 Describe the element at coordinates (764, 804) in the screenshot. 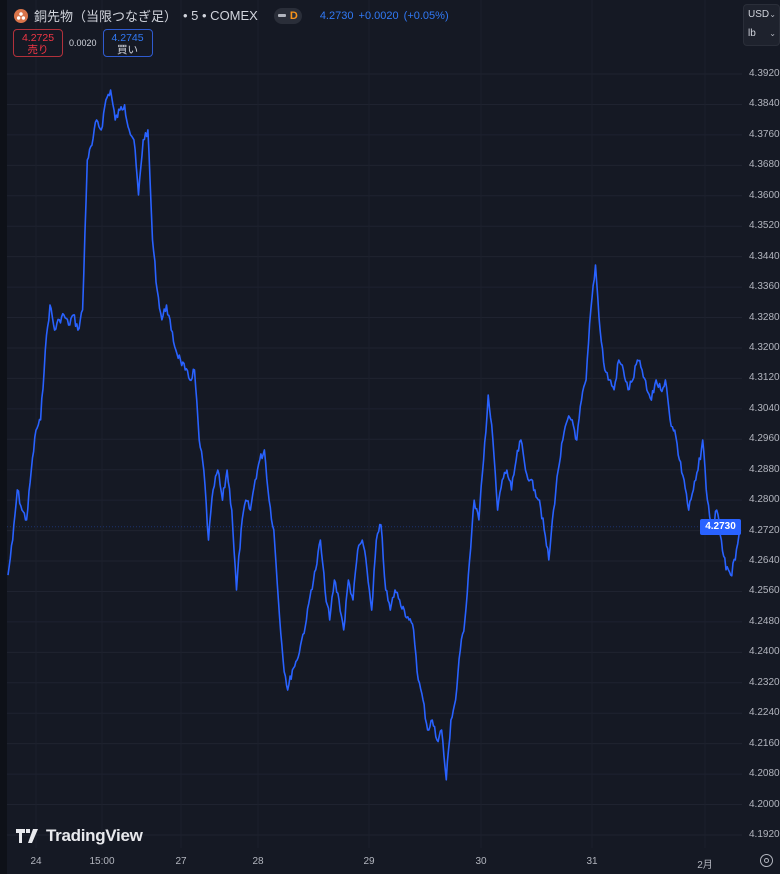

I see `y-tick-label: 4.2000` at that location.